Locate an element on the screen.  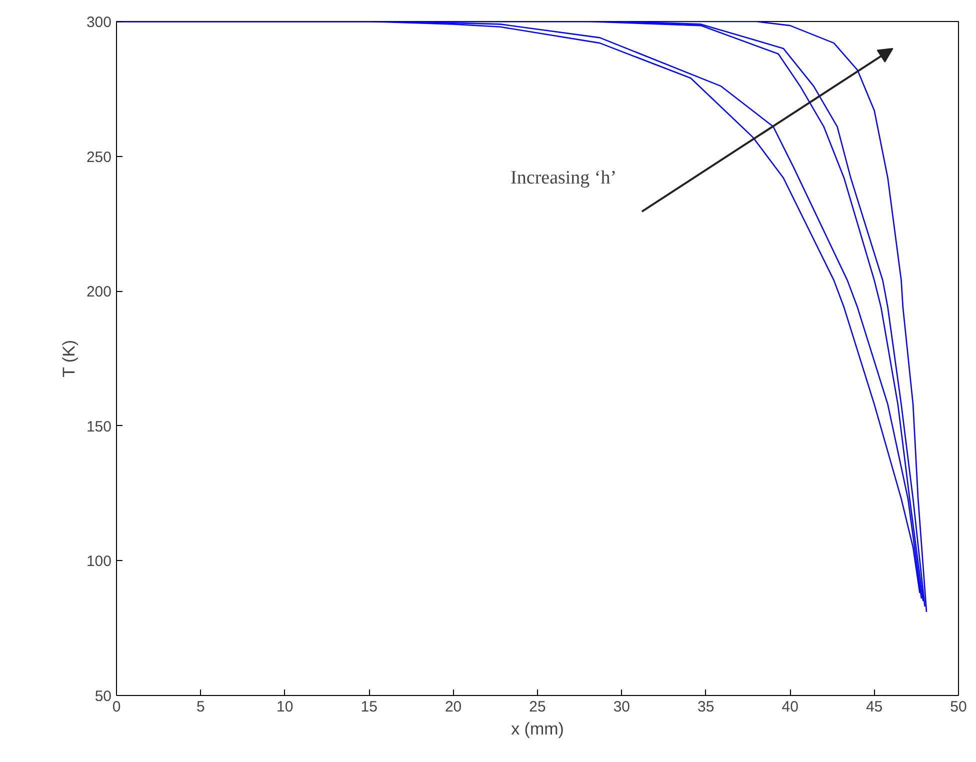
x-tick-label: 45 is located at coordinates (874, 707).